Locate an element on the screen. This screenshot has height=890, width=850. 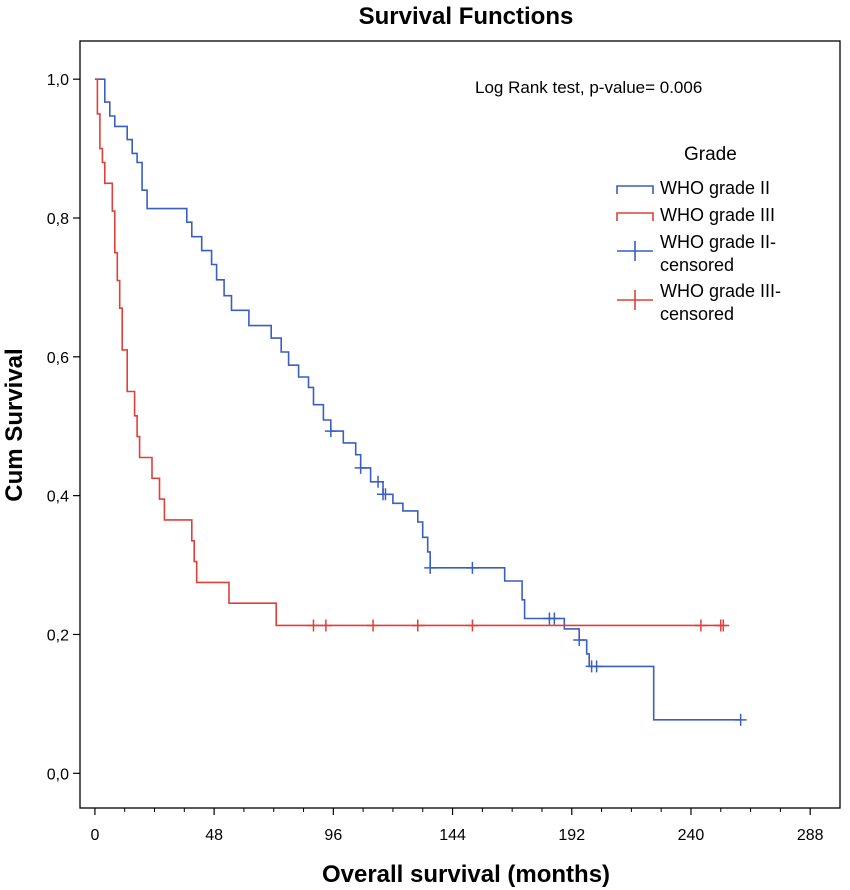
y-tick-label: 0,6 is located at coordinates (58, 358).